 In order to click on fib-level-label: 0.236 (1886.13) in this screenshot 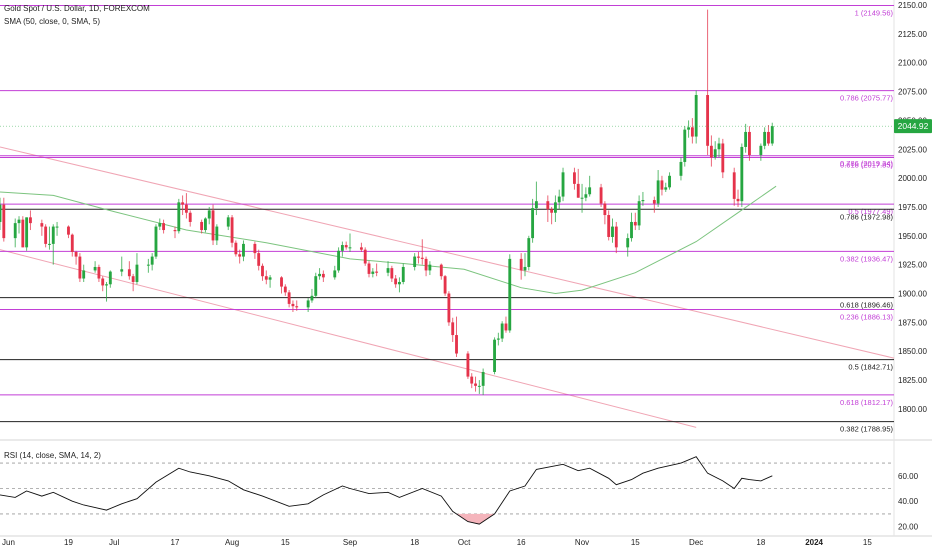, I will do `click(866, 317)`.